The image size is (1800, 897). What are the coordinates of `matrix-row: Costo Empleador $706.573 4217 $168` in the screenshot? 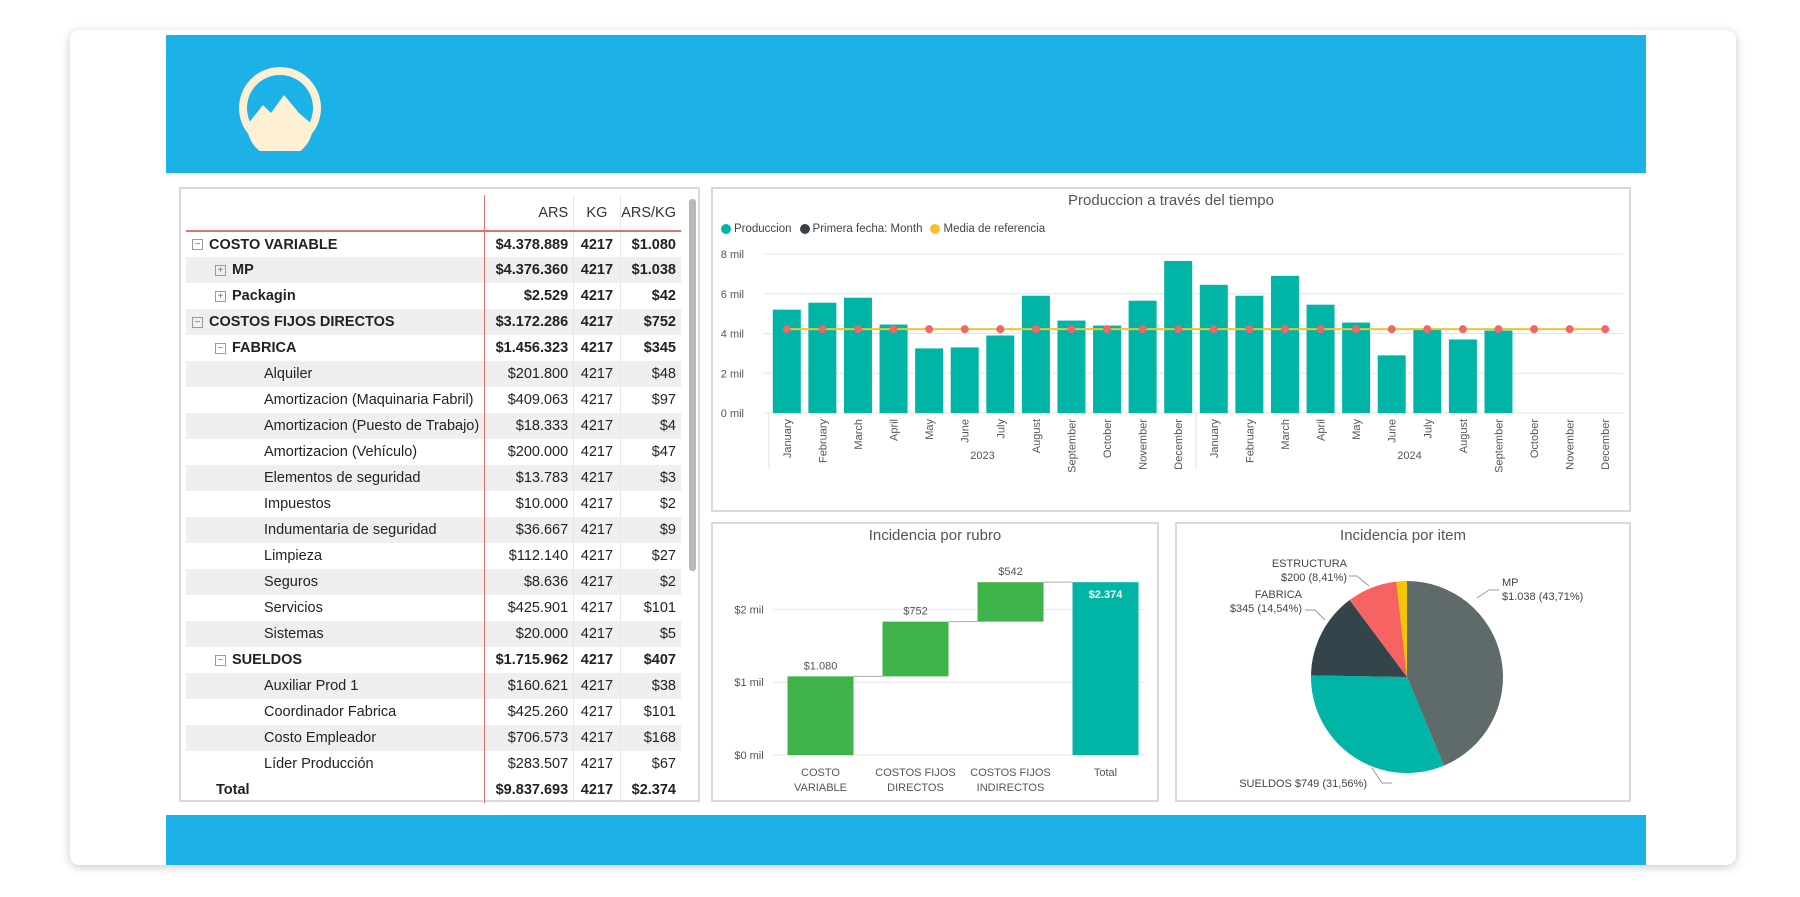 It's located at (433, 738).